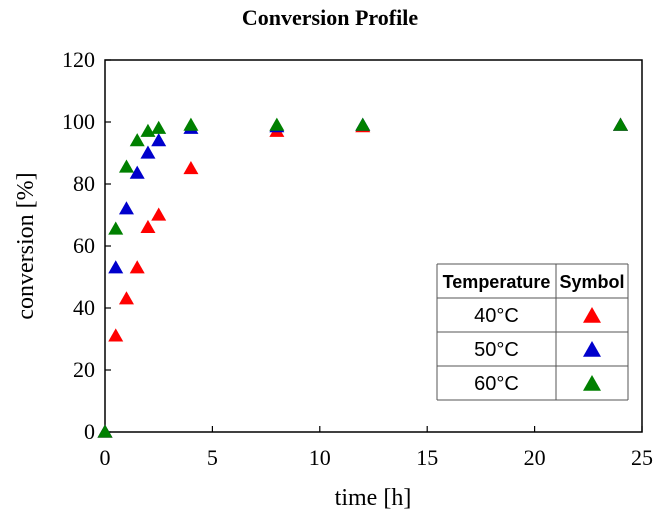 This screenshot has width=657, height=521. I want to click on y-axis: 0 20 40 60 80 100 120, so click(86, 245).